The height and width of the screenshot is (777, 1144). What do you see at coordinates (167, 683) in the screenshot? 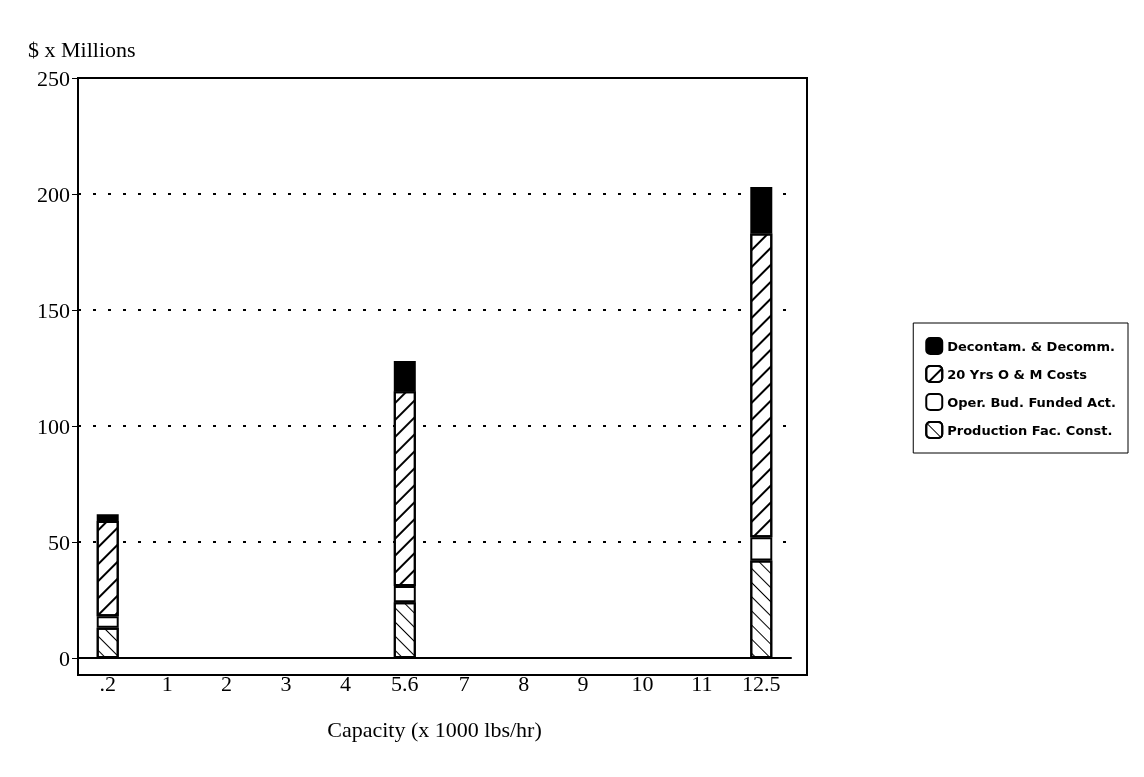
I see `x-tick-label: 1` at bounding box center [167, 683].